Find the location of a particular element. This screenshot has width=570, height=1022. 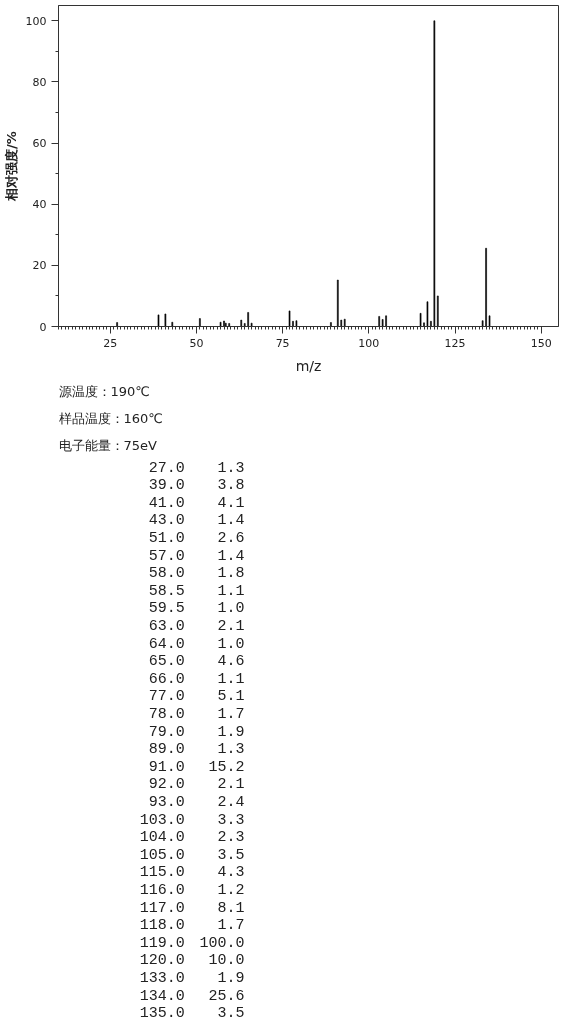

text: 1.2 is located at coordinates (231, 890).